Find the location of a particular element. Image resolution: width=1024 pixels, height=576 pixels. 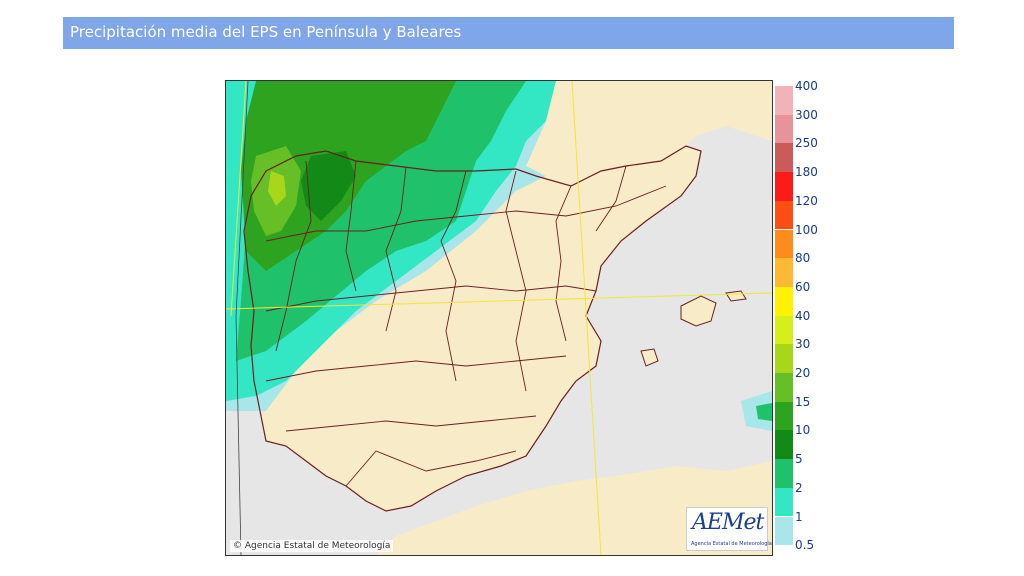

legend-label: 2 is located at coordinates (799, 487).